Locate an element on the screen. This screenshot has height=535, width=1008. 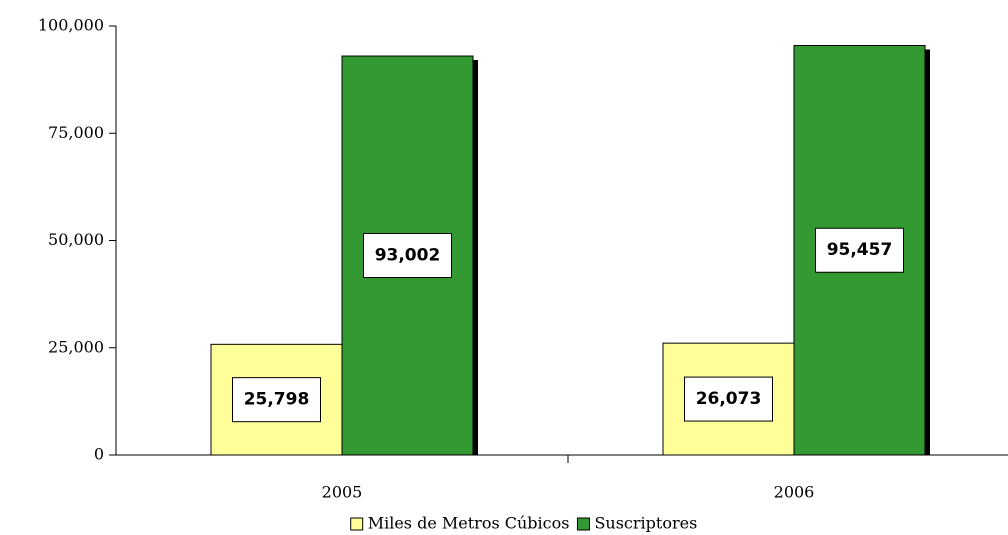
y-tick-label: 25,000 is located at coordinates (76, 346).